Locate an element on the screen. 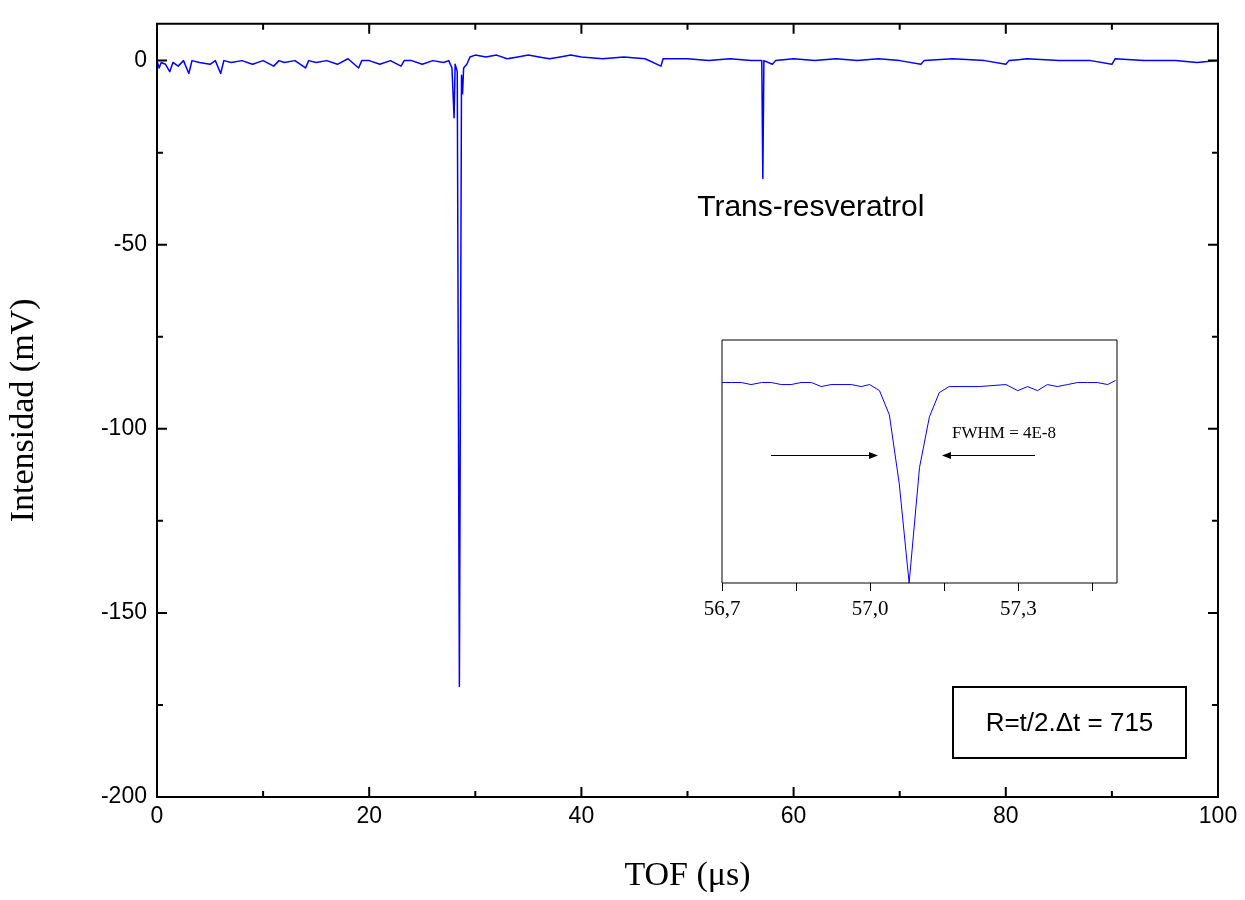  y-tick-label: -150 is located at coordinates (123, 611).